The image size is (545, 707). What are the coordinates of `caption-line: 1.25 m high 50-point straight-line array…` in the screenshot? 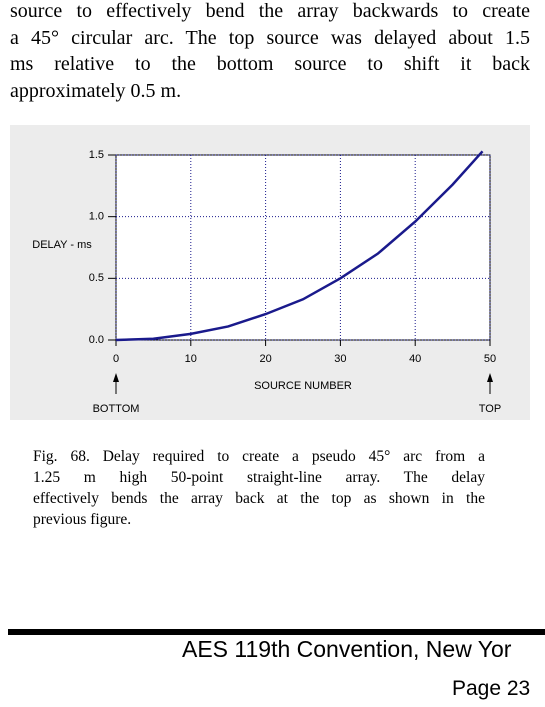 It's located at (259, 477).